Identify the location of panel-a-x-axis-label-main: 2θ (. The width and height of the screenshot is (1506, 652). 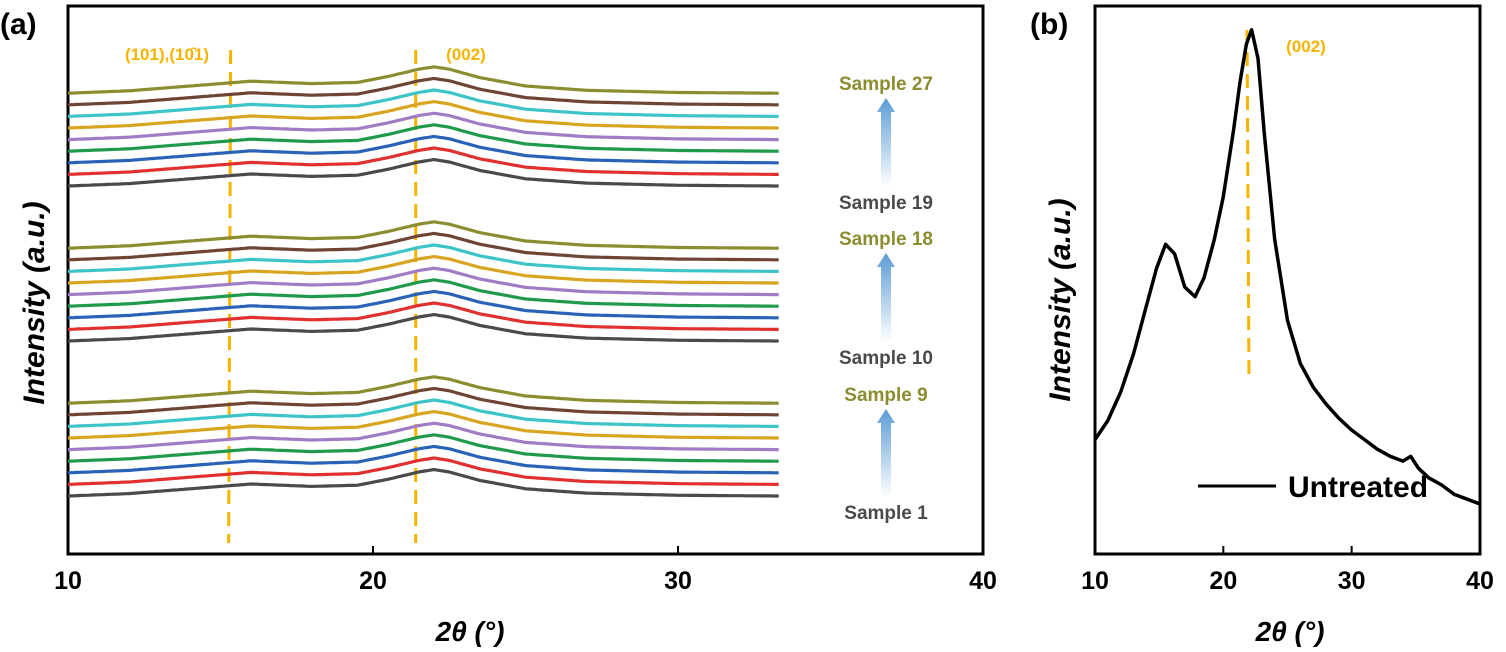
(461, 631).